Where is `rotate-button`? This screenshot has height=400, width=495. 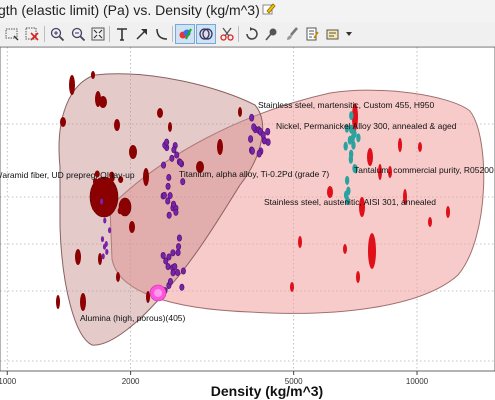
rotate-button is located at coordinates (252, 34).